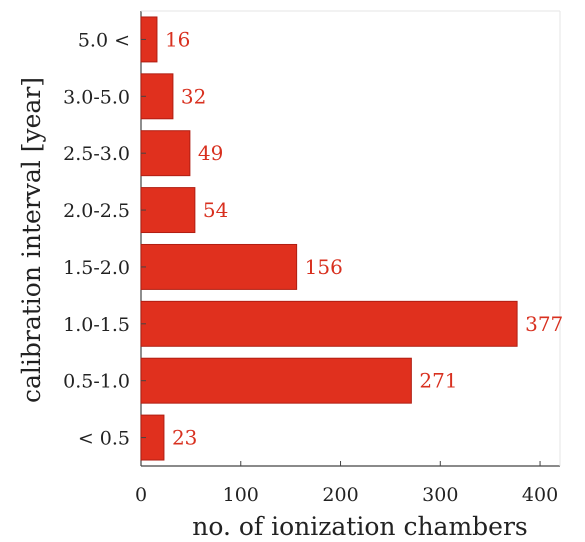  I want to click on x-axis-title: no. of ionization chambers, so click(360, 526).